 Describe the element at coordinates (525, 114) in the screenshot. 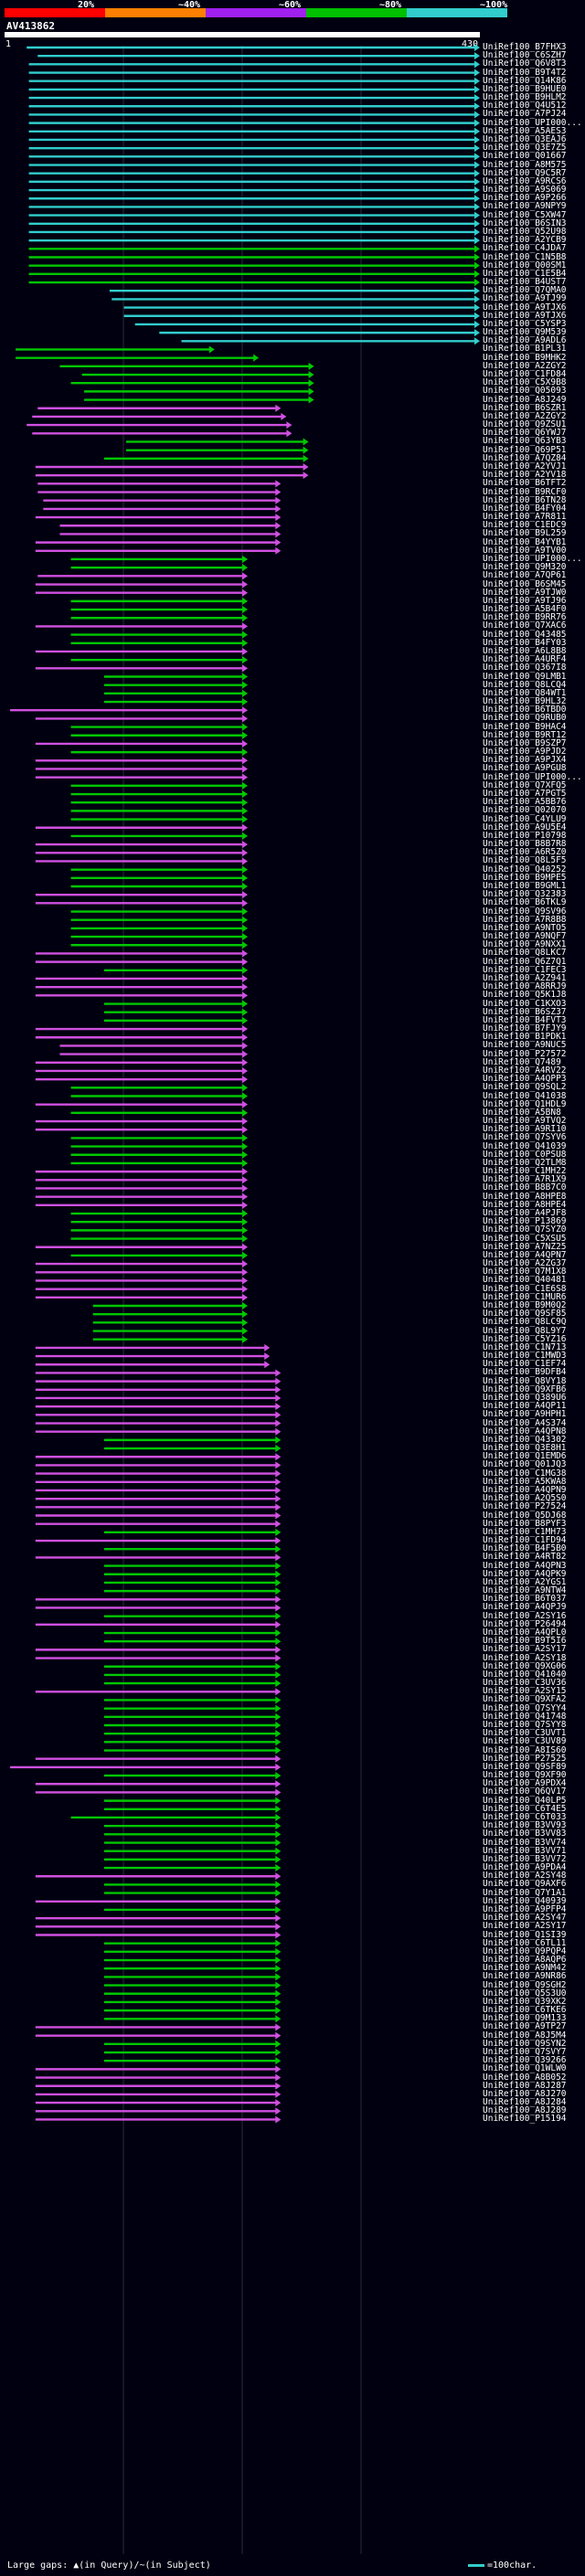

I see `hit-label: UniRef100_A7PJ24` at that location.